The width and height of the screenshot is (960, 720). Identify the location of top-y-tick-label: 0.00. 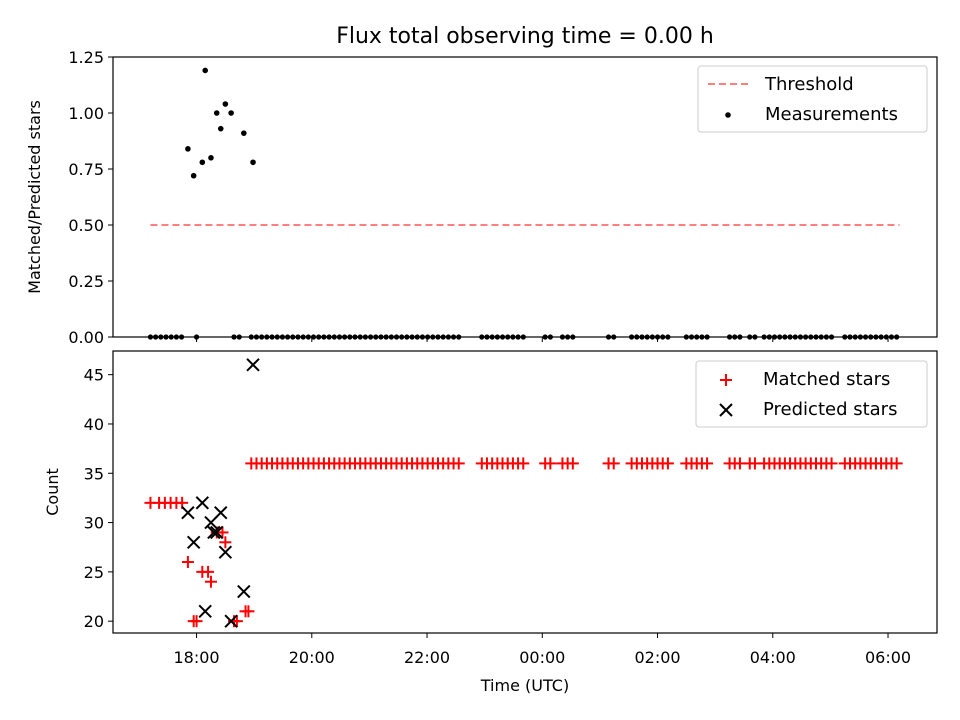
(86, 337).